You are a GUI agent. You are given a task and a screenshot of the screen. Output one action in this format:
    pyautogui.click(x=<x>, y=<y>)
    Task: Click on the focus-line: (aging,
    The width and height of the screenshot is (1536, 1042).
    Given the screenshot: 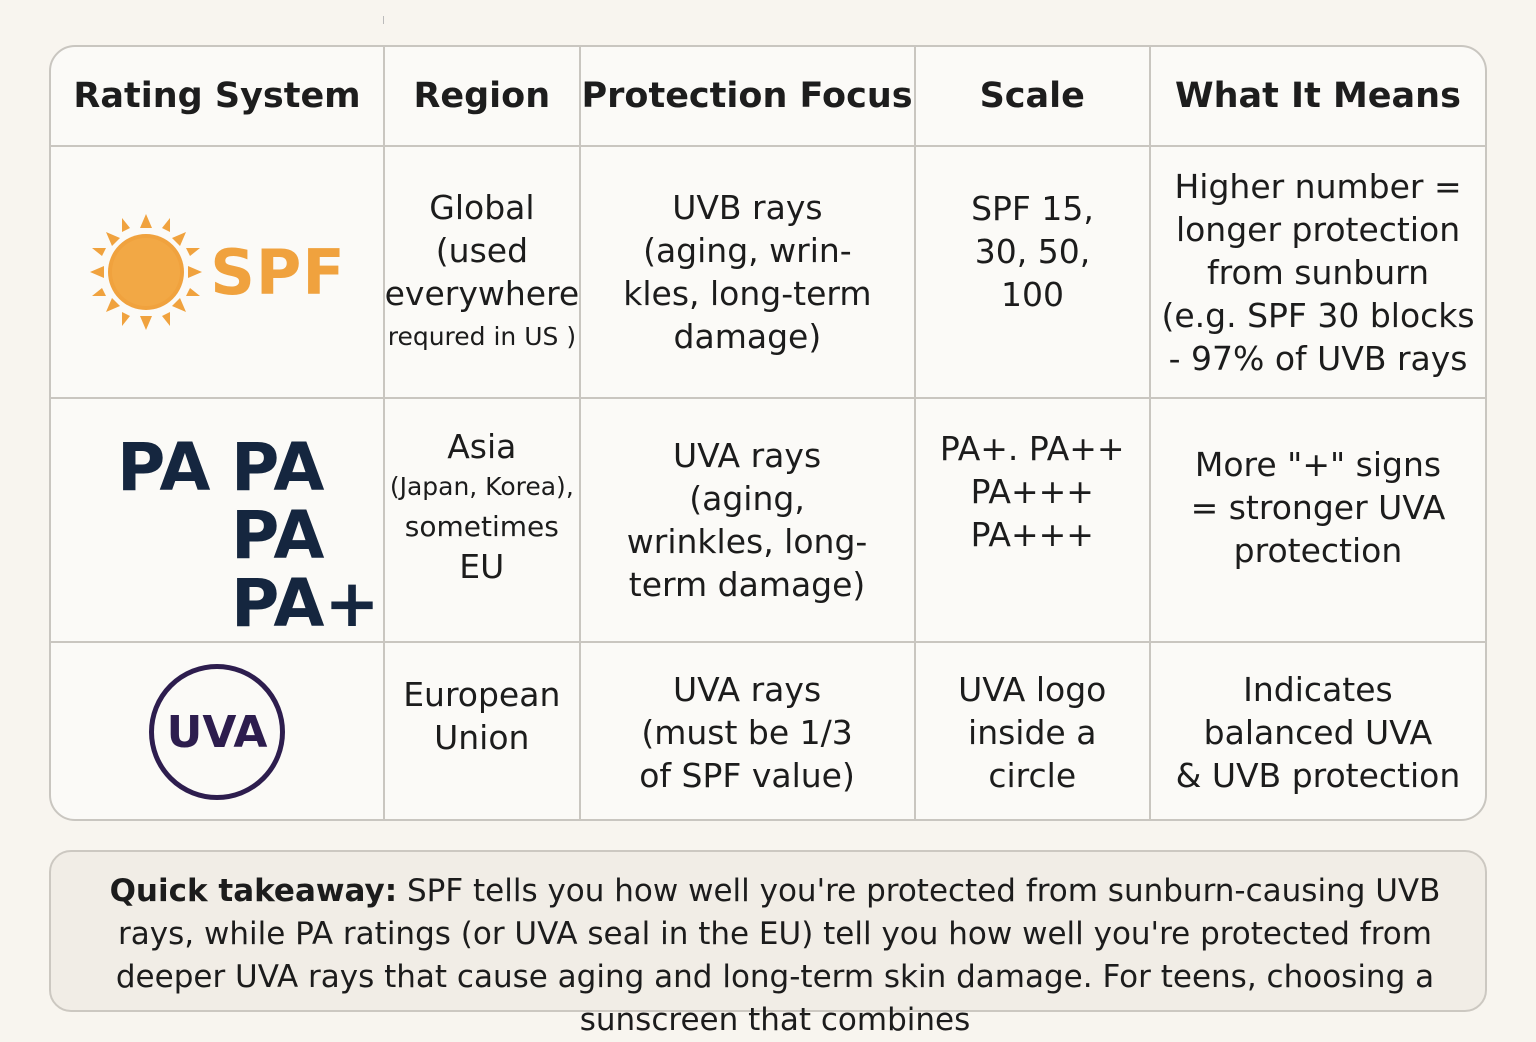 What is the action you would take?
    pyautogui.click(x=747, y=498)
    